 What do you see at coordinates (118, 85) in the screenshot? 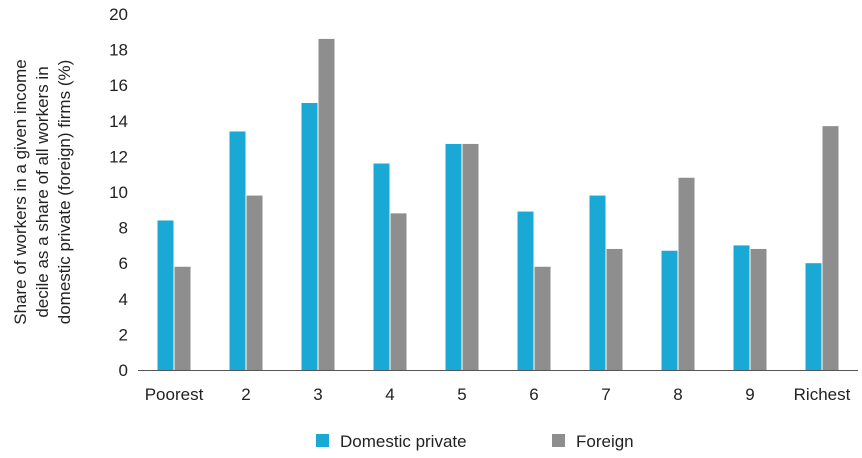
I see `y-tick-label: 16` at bounding box center [118, 85].